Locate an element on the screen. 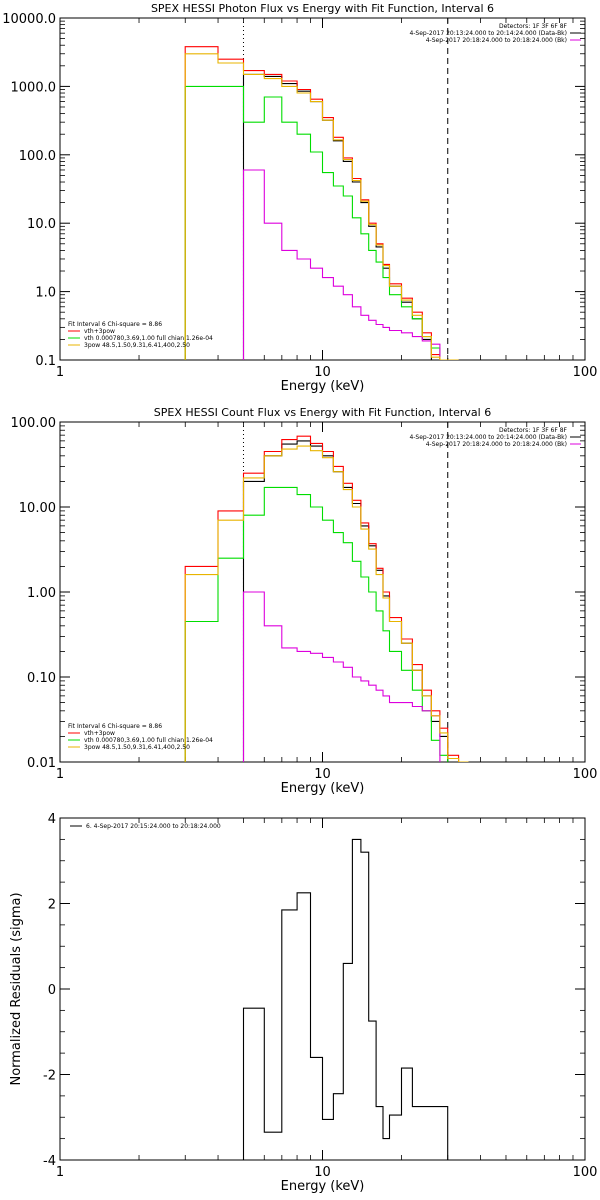  y-tick-label: 0.1 is located at coordinates (45, 361).